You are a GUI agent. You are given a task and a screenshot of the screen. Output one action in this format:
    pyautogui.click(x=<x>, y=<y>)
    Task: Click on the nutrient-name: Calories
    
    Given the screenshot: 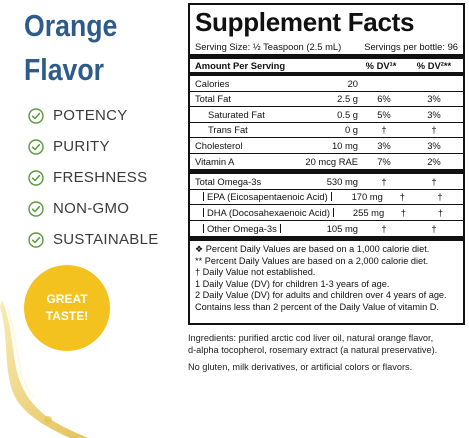 What is the action you would take?
    pyautogui.click(x=212, y=83)
    